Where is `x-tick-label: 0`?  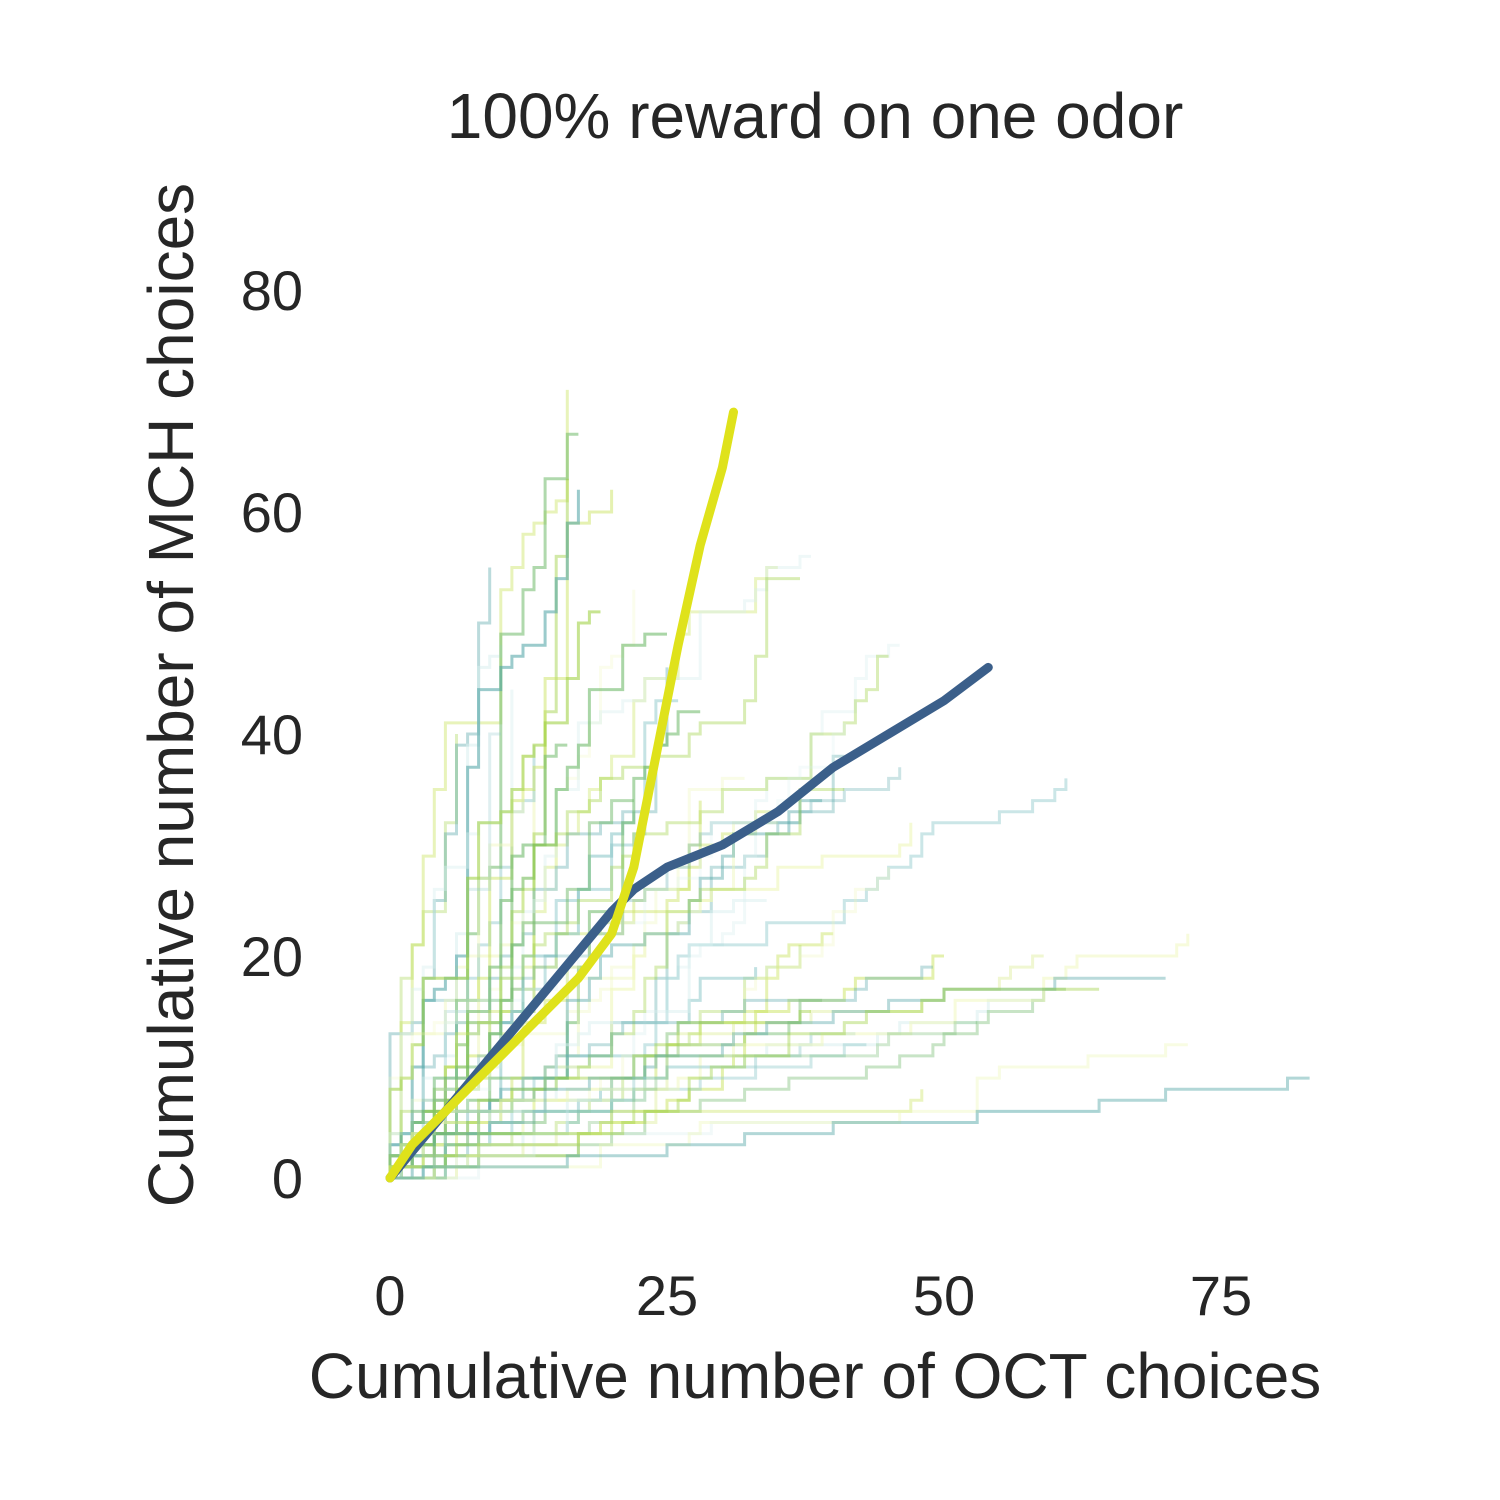
x-tick-label: 0 is located at coordinates (389, 1295).